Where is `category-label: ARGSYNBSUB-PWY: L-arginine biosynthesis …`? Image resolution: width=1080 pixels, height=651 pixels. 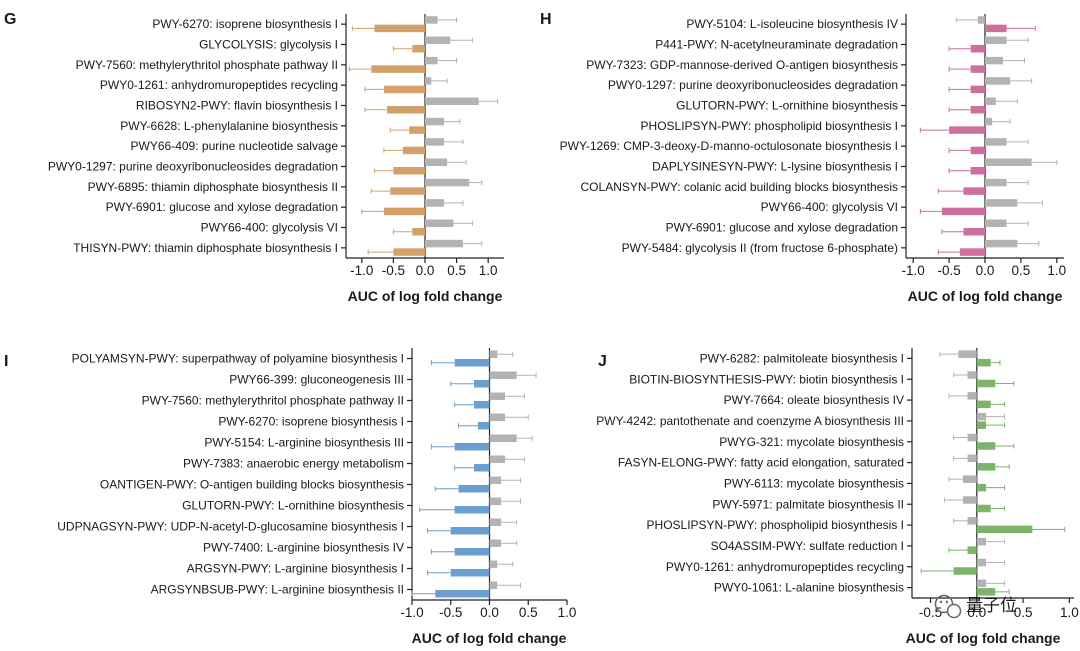 category-label: ARGSYNBSUB-PWY: L-arginine biosynthesis … is located at coordinates (277, 590).